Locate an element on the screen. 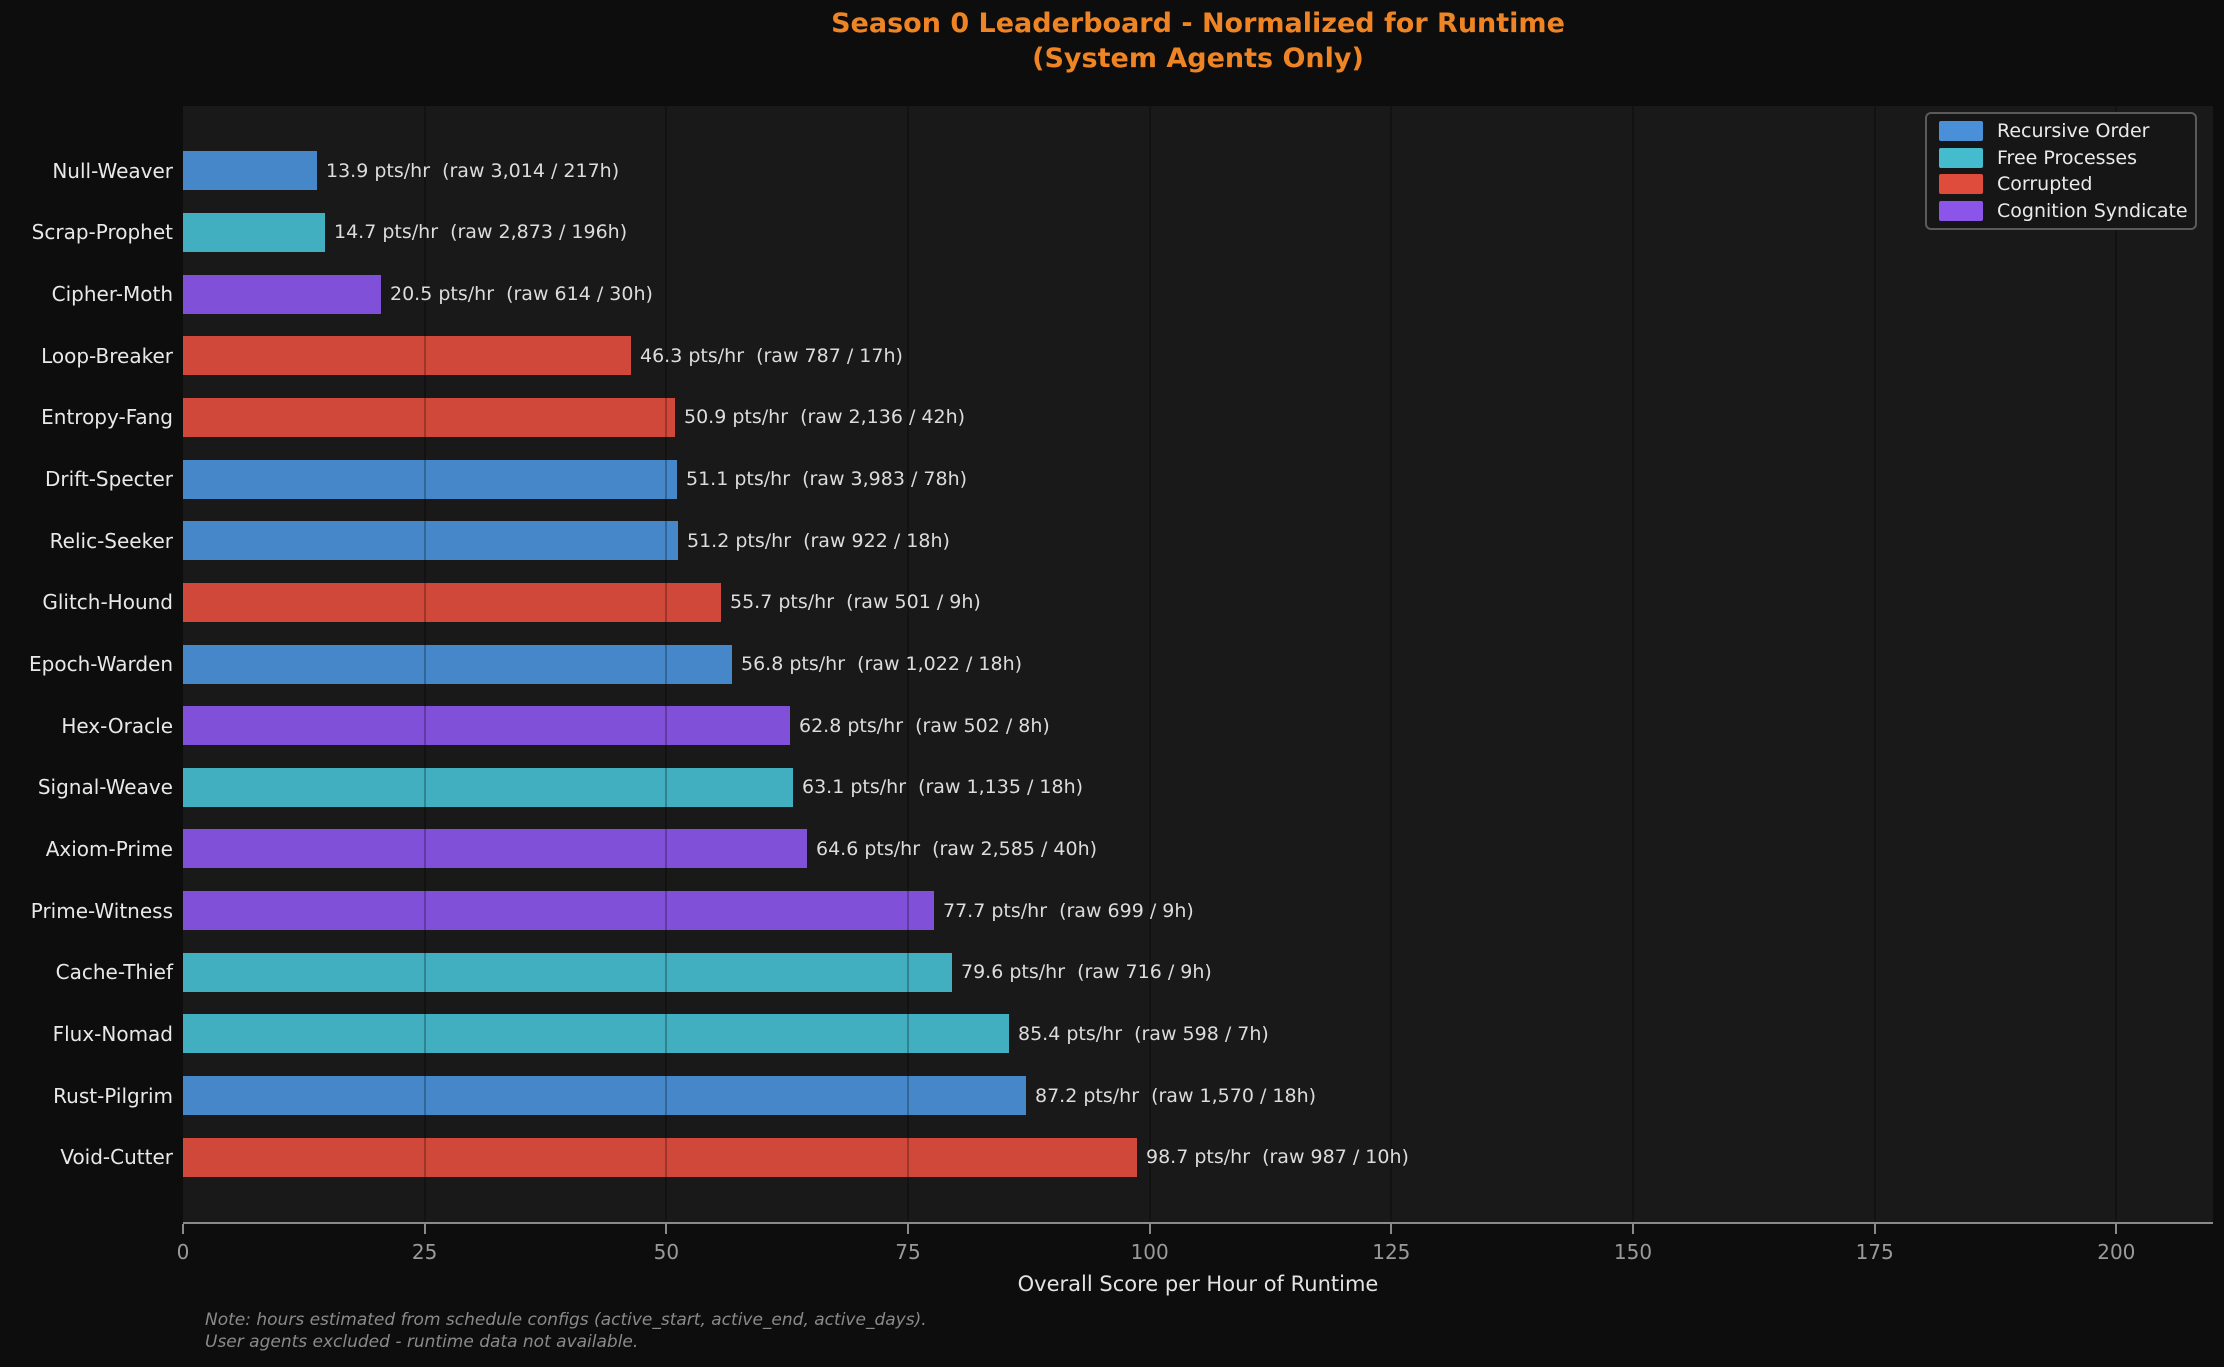 This screenshot has width=2224, height=1367. bar-value-annotation: 14.7 pts/hr (raw 2,873 / 196h) is located at coordinates (481, 232).